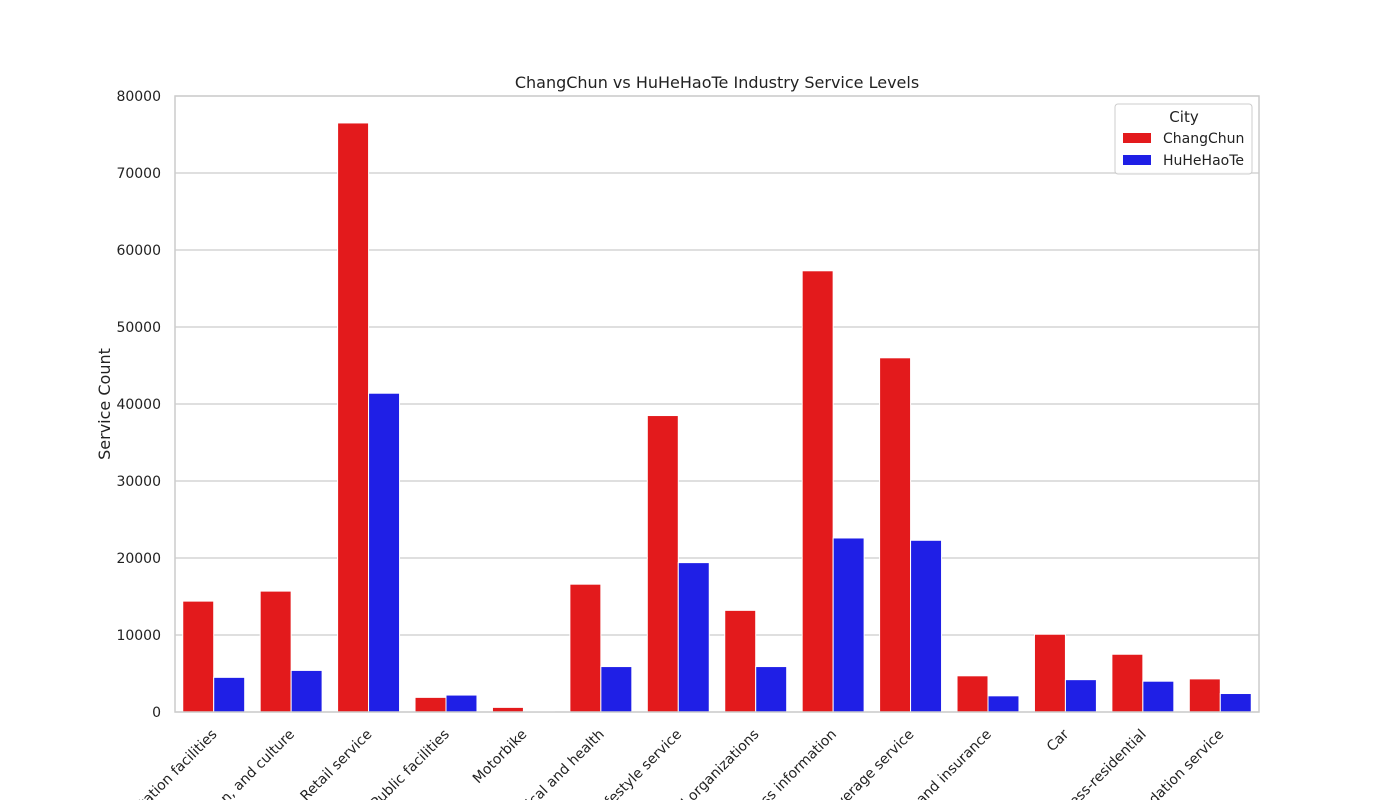  What do you see at coordinates (1184, 117) in the screenshot?
I see `legend-title: City` at bounding box center [1184, 117].